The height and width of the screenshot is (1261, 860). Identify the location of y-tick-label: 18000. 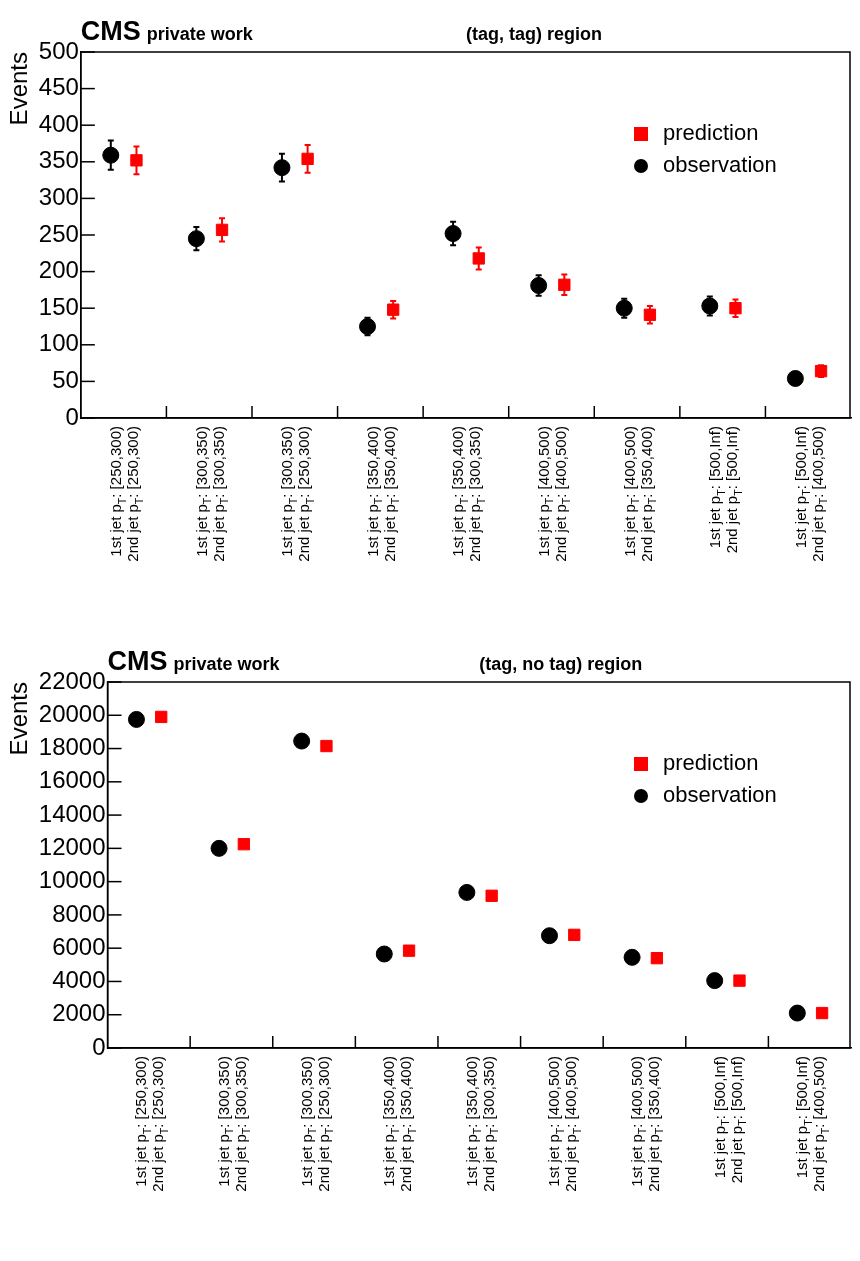
(72, 747).